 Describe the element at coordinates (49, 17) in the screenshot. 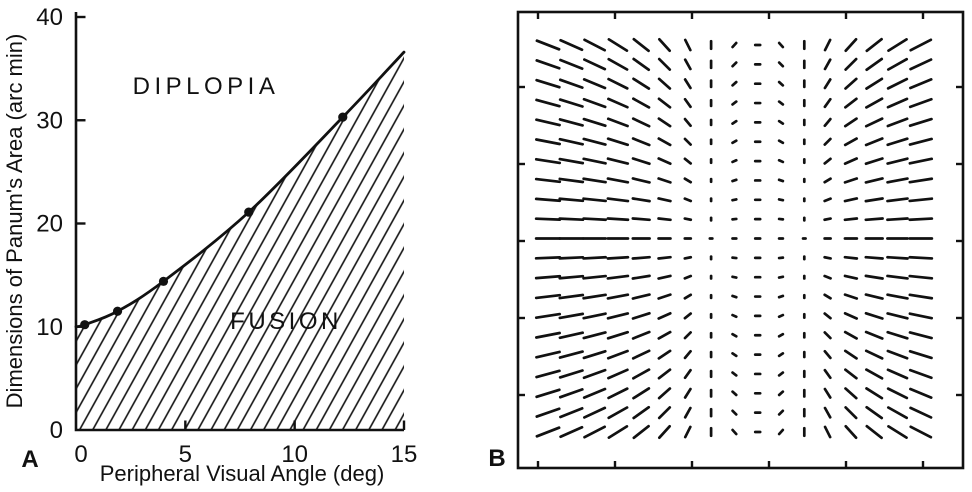

I see `y-tick-label: 40` at that location.